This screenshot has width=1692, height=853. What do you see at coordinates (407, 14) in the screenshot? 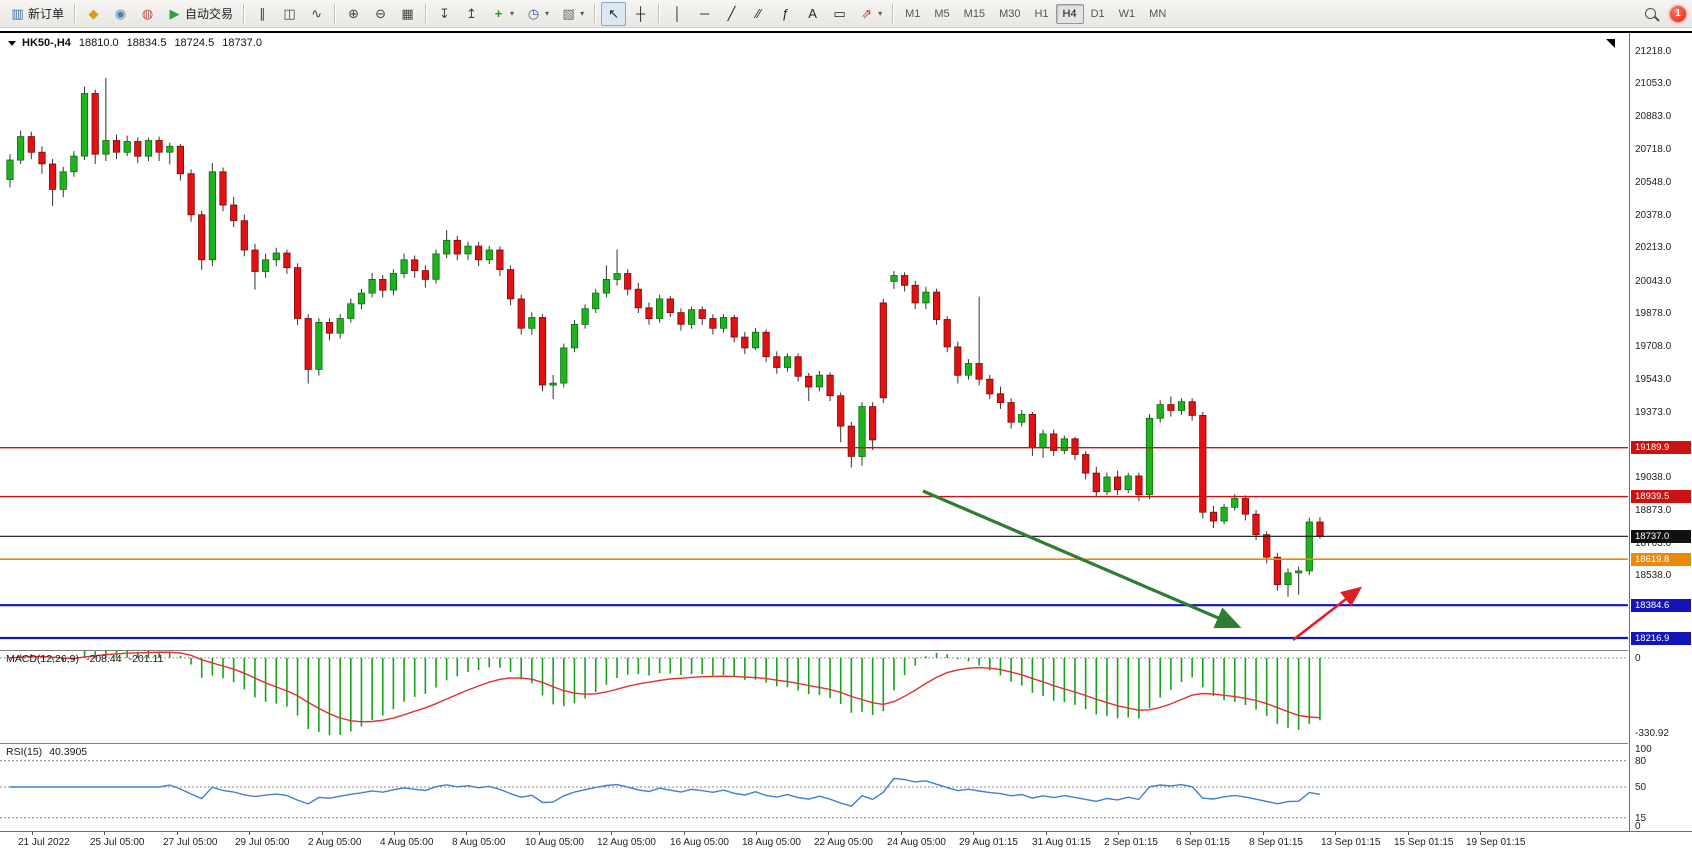
I see `tile-windows-button: ▦` at bounding box center [407, 14].